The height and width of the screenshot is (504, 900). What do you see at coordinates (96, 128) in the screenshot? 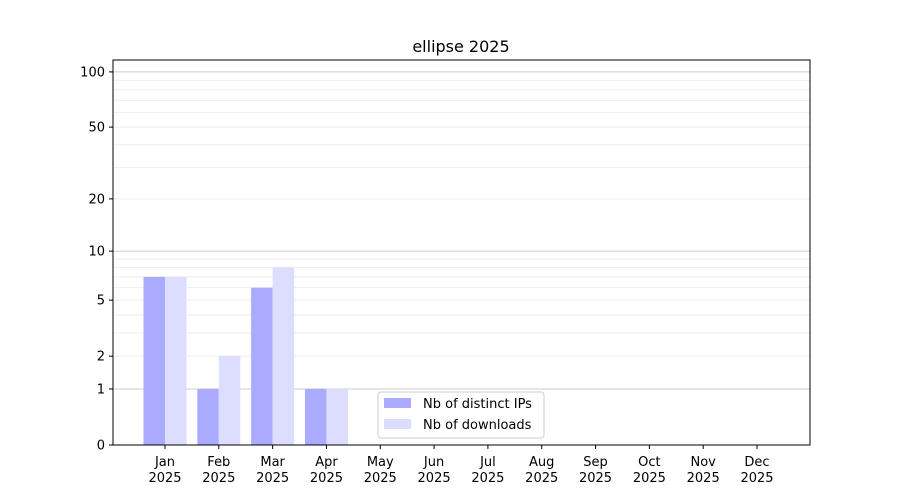
I see `y-tick-label: 50` at bounding box center [96, 128].